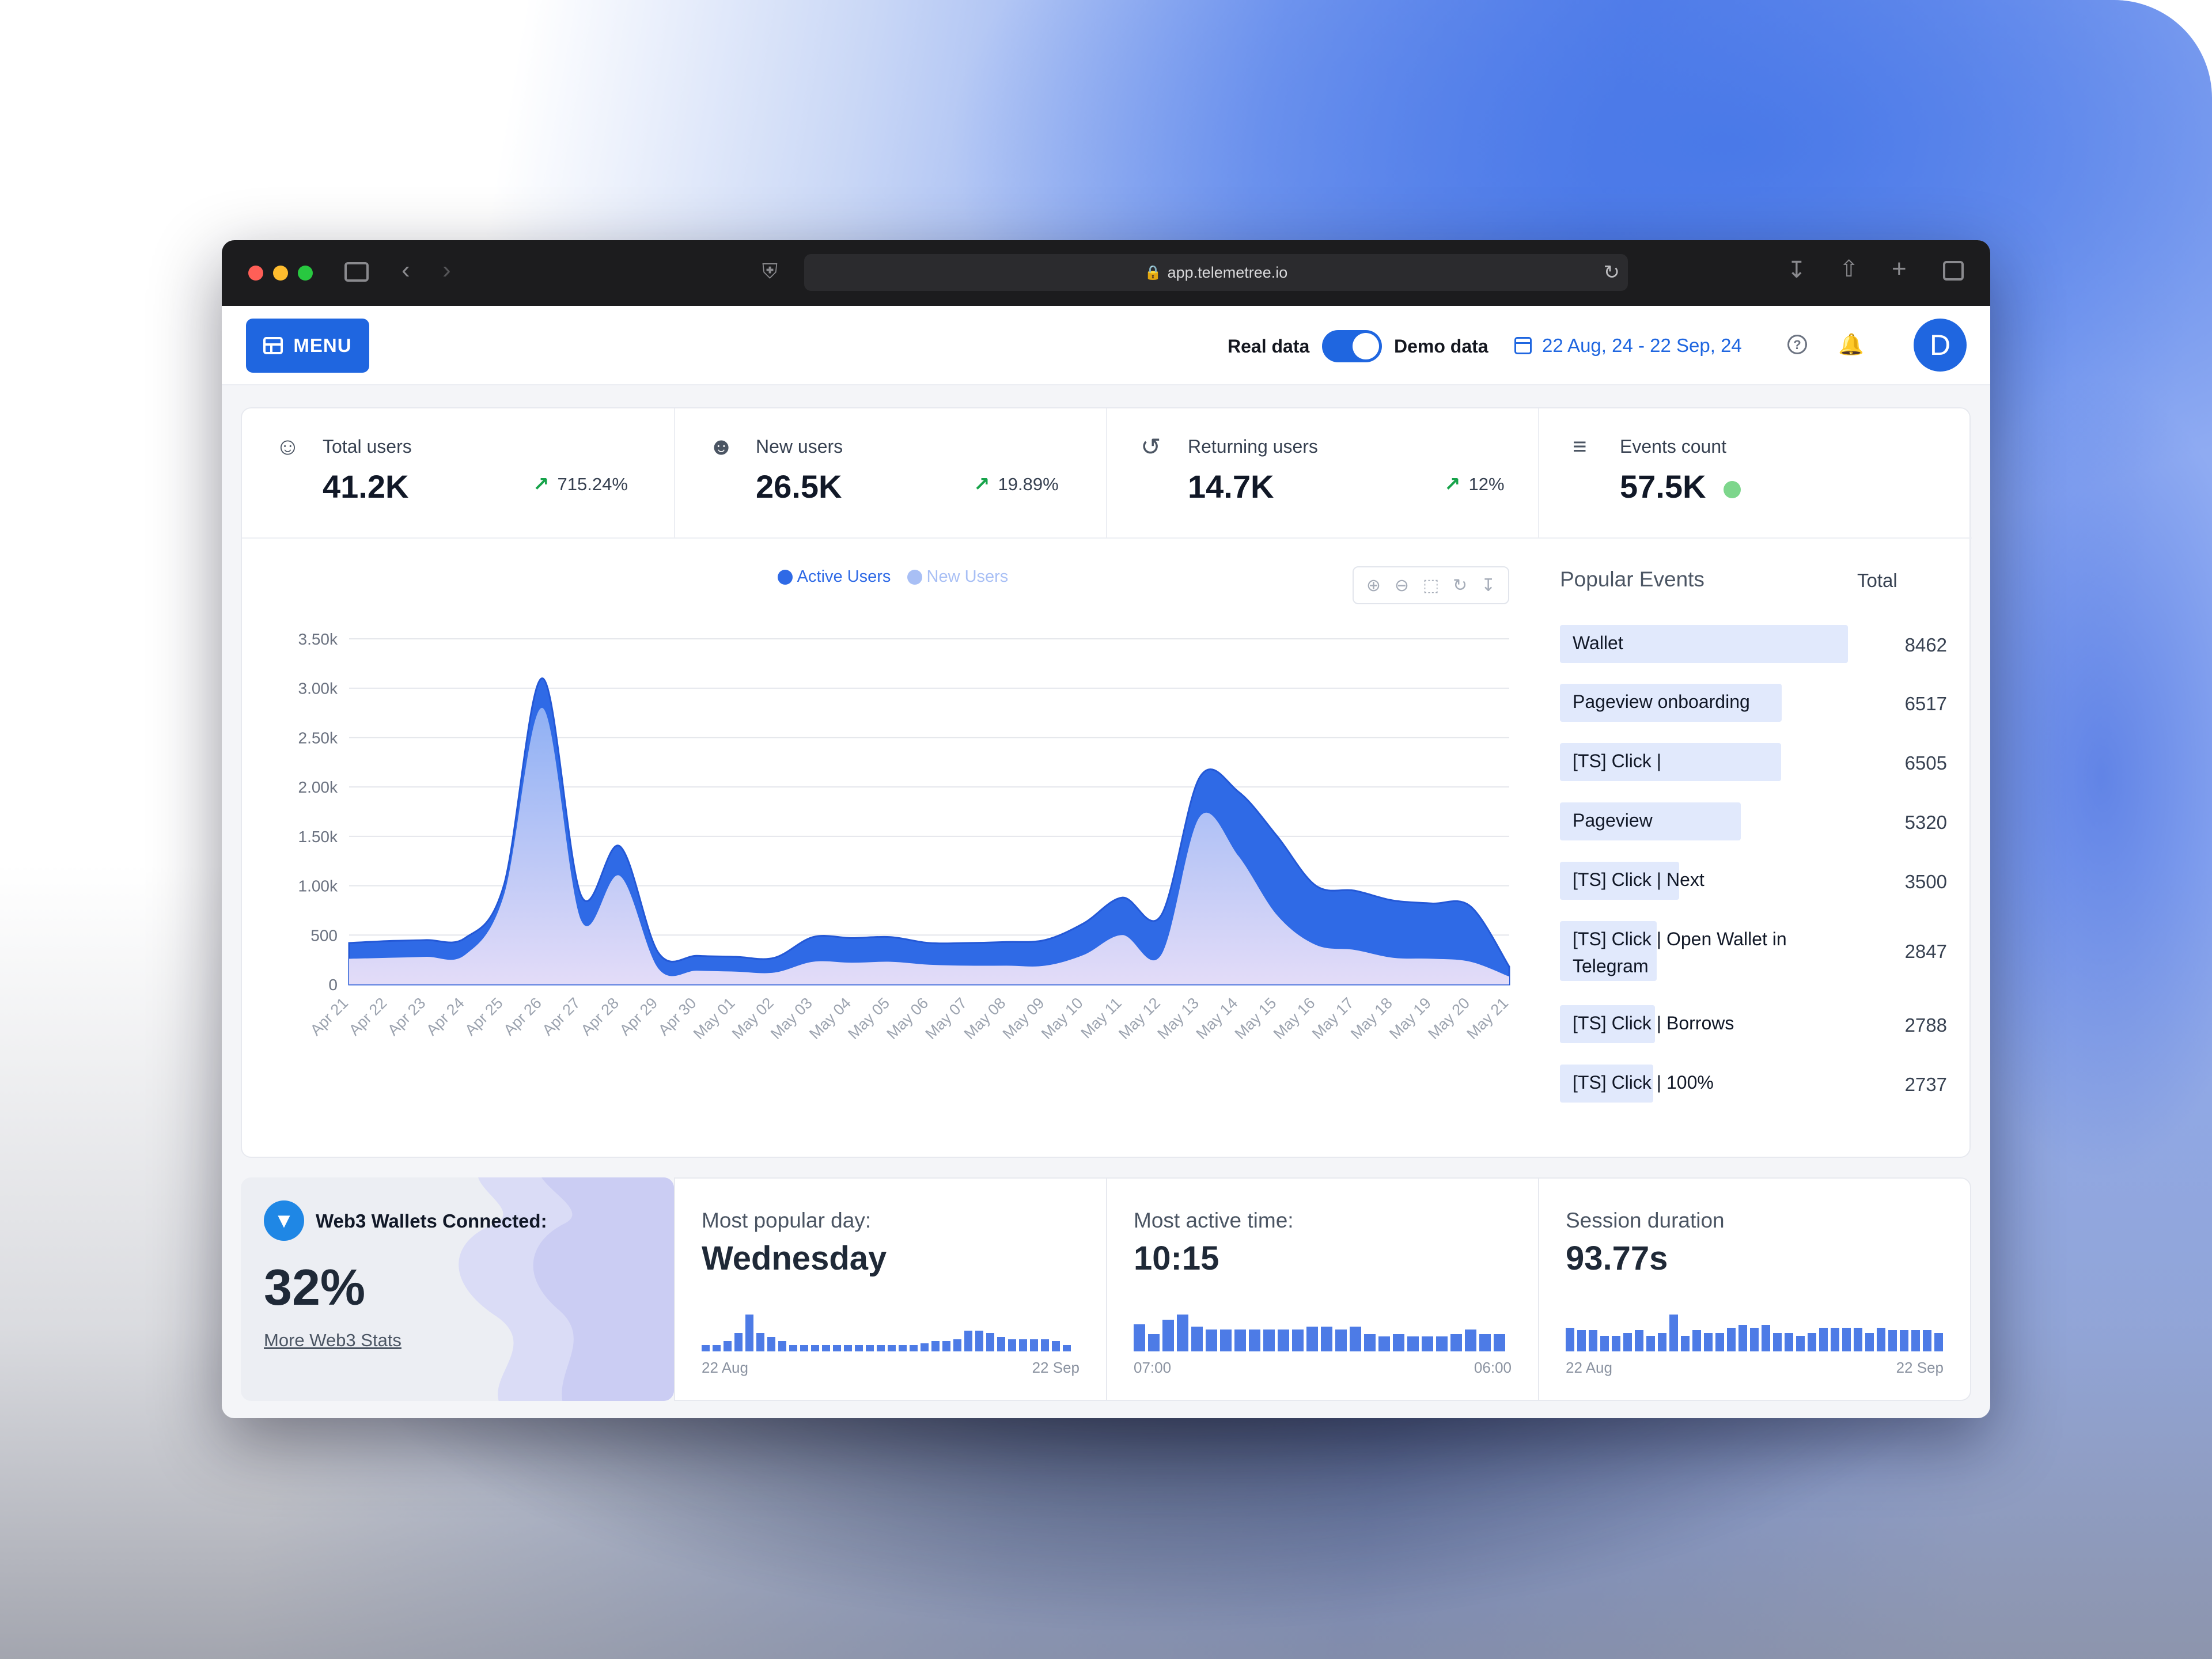 The width and height of the screenshot is (2212, 1659). What do you see at coordinates (787, 1220) in the screenshot?
I see `metric-title: Most popular day:` at bounding box center [787, 1220].